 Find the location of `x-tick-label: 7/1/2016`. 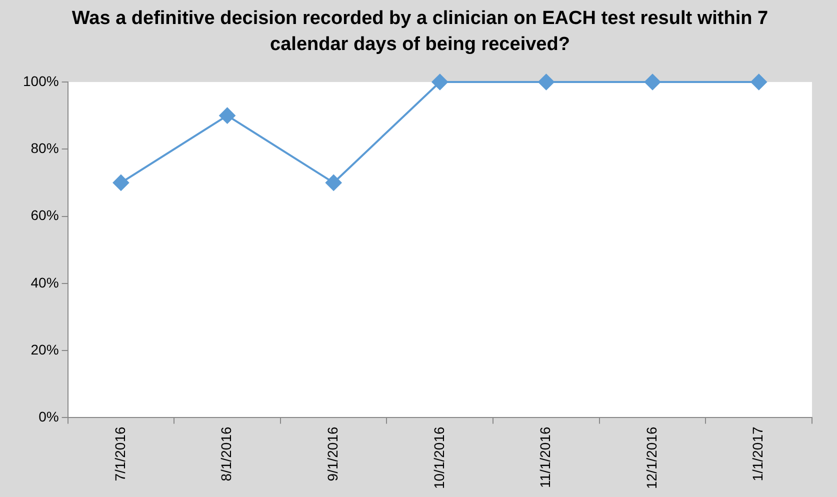

x-tick-label: 7/1/2016 is located at coordinates (120, 454).